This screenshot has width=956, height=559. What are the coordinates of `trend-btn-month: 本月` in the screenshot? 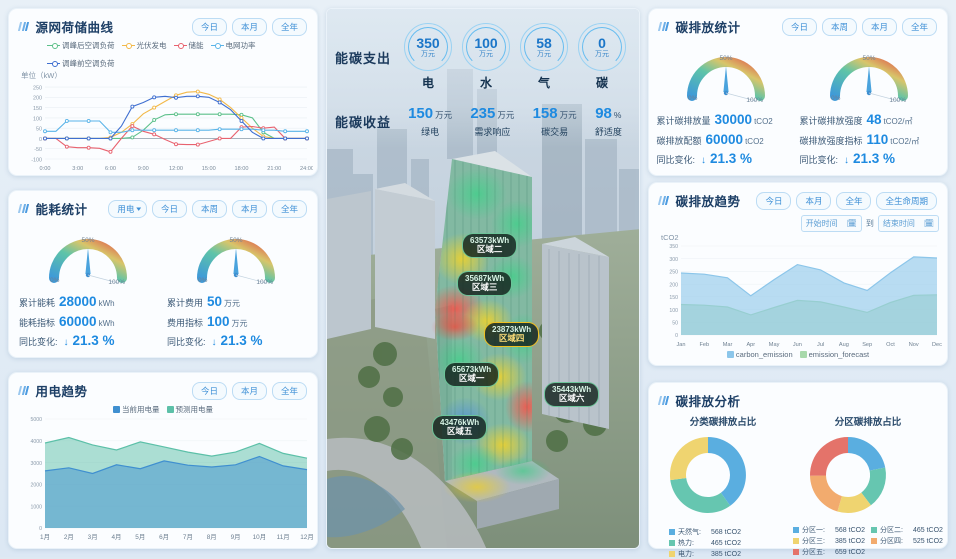 It's located at (249, 390).